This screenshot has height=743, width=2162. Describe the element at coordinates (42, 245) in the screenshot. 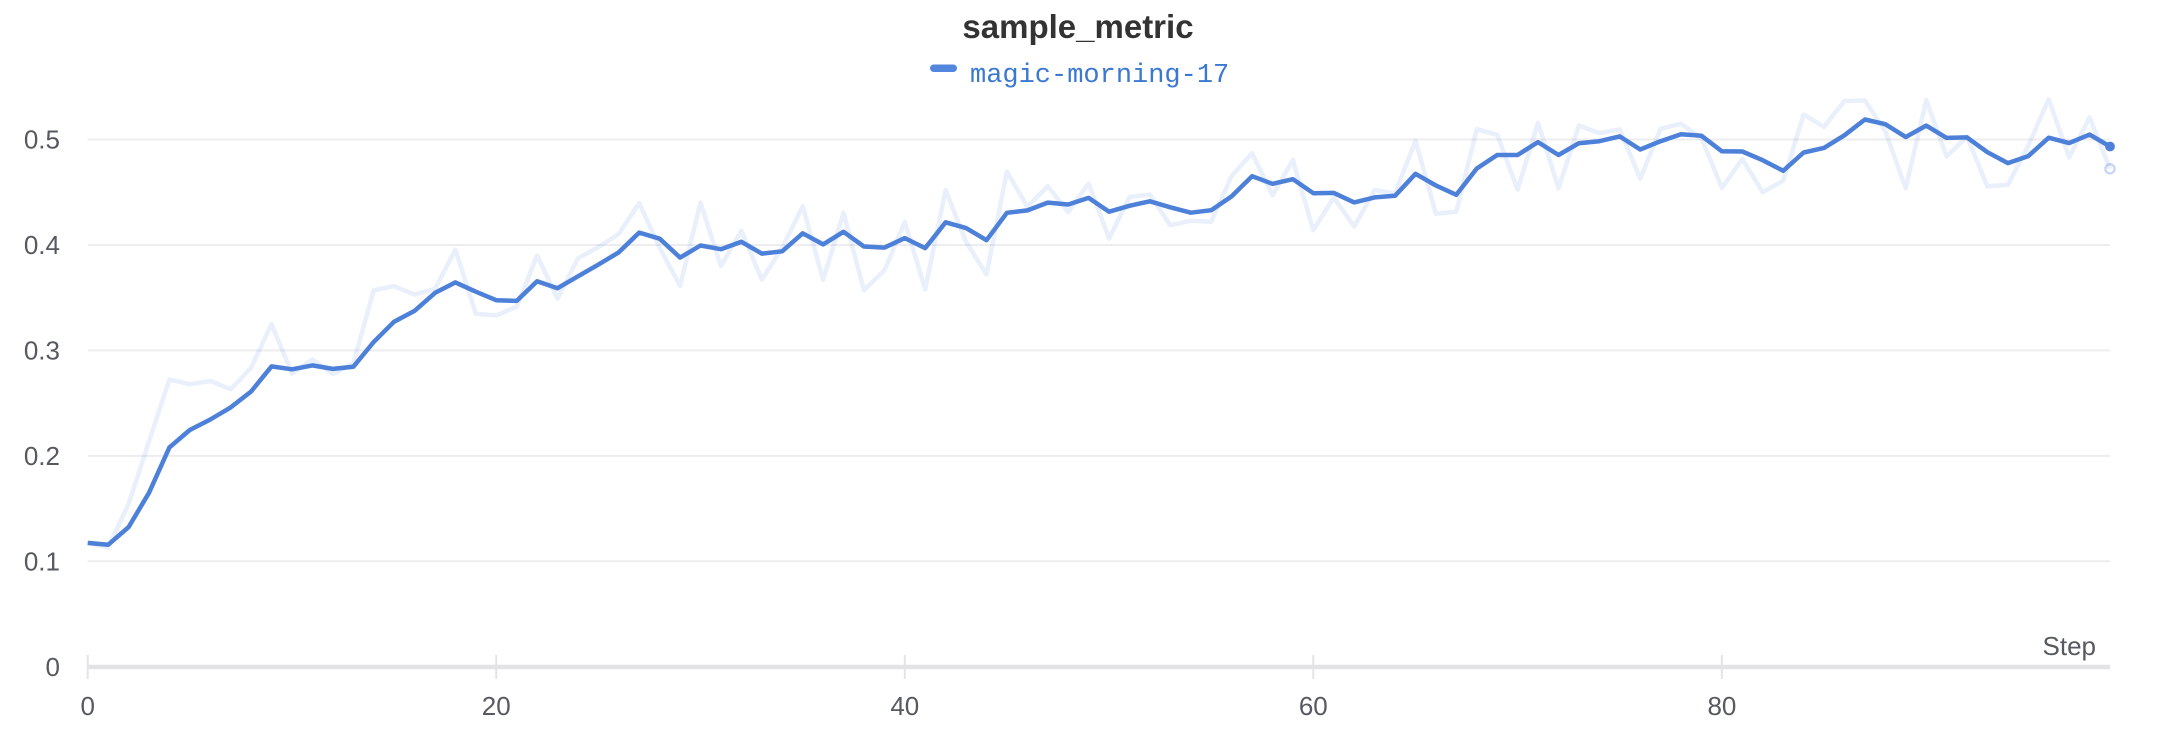

I see `svg-text: 0.4` at that location.